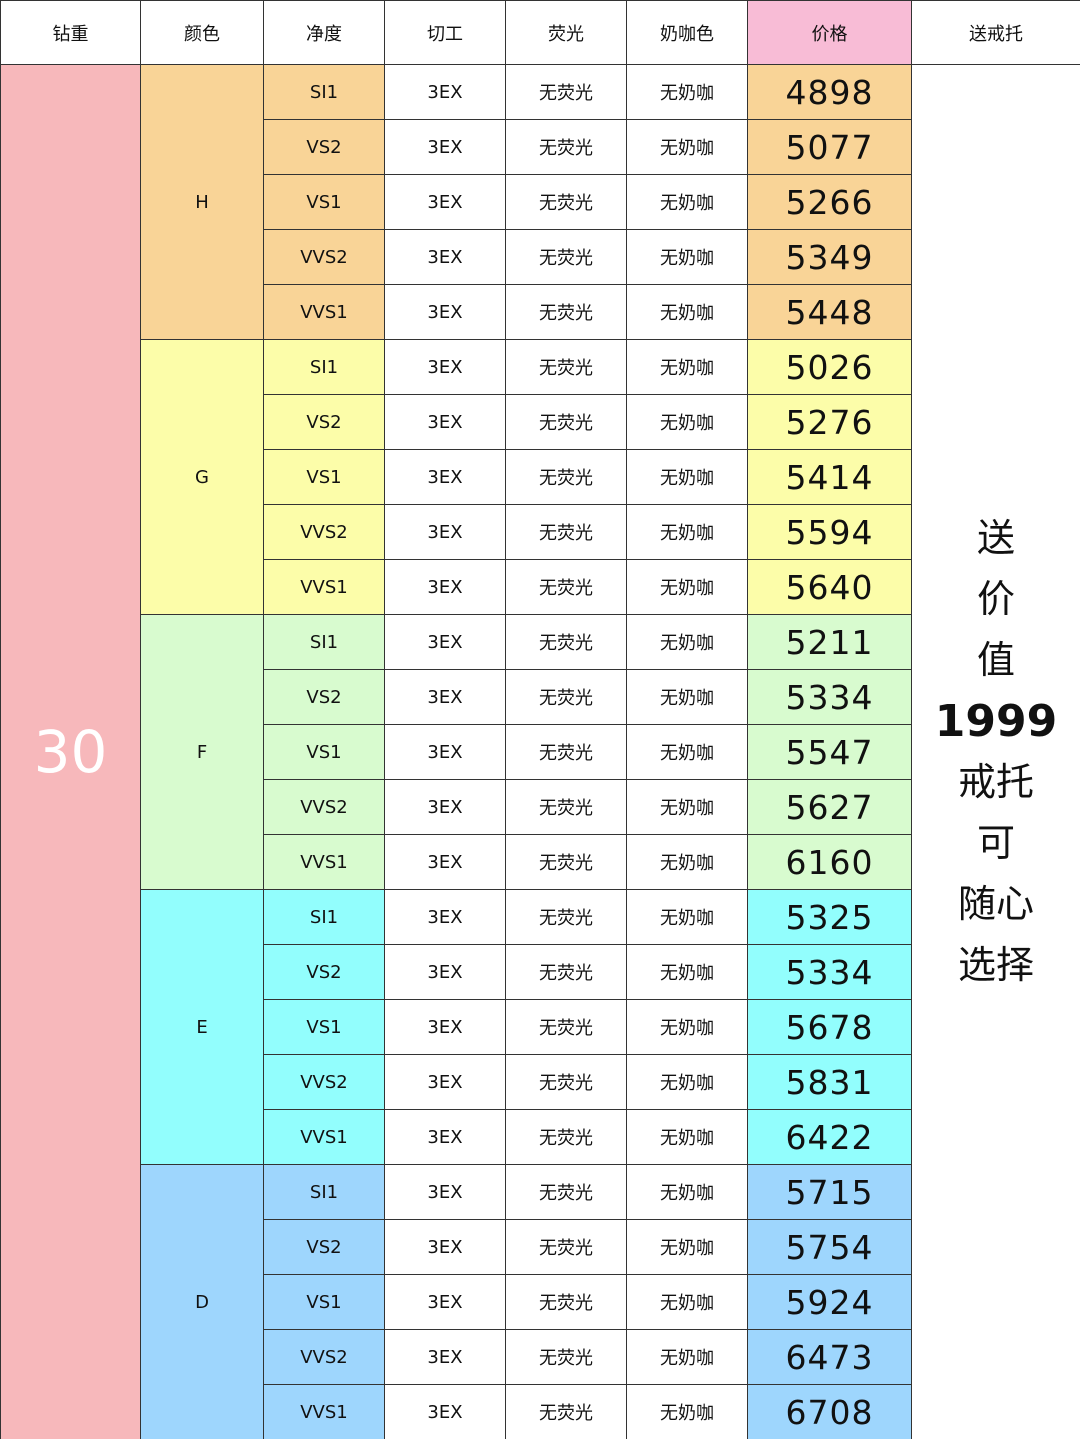 This screenshot has width=1080, height=1439. I want to click on price-cell: 5276, so click(829, 422).